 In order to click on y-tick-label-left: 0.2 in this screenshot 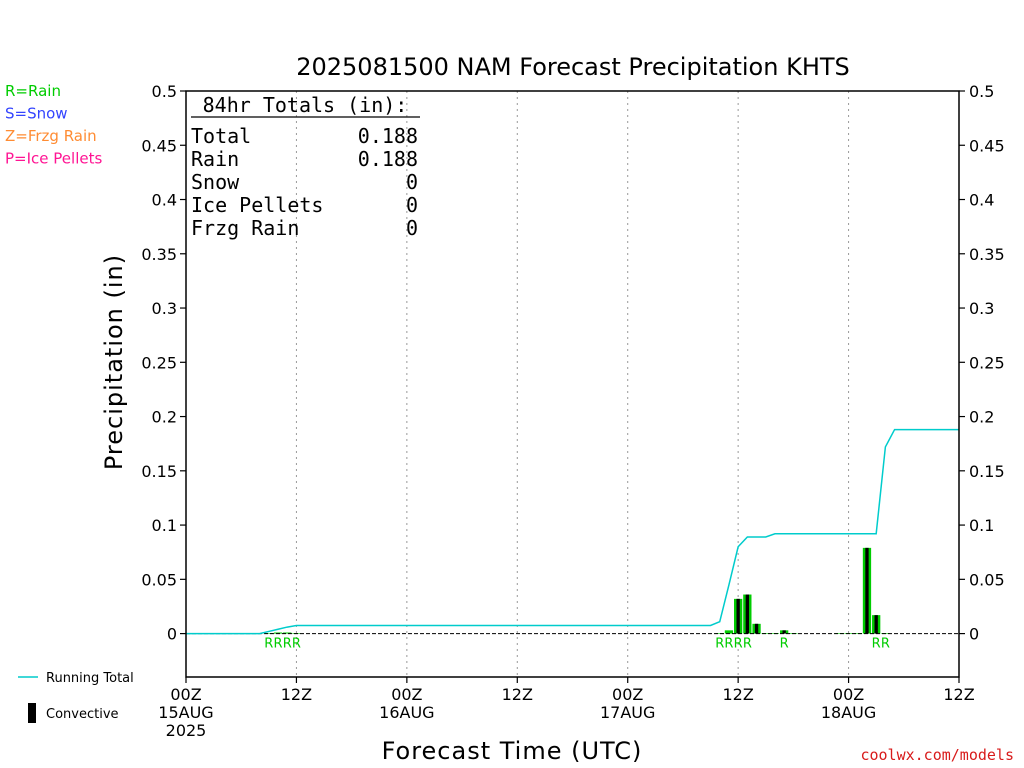, I will do `click(164, 417)`.